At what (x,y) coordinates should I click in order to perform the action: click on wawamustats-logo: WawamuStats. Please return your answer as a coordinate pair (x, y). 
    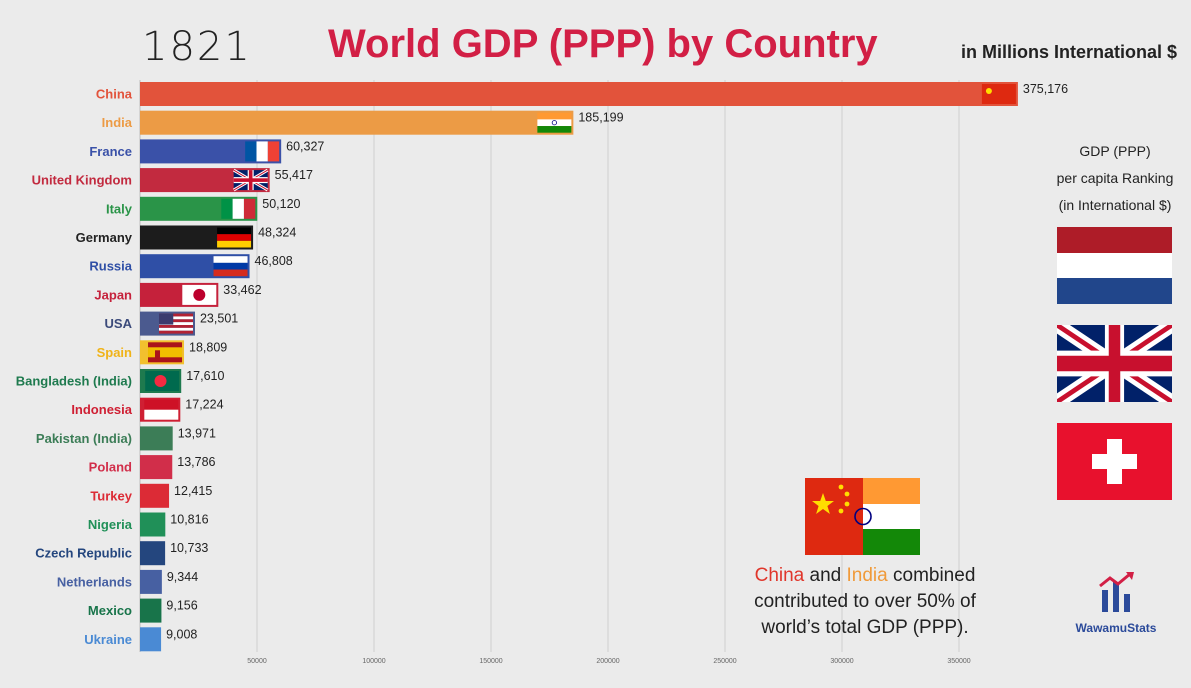
    Looking at the image, I should click on (1116, 603).